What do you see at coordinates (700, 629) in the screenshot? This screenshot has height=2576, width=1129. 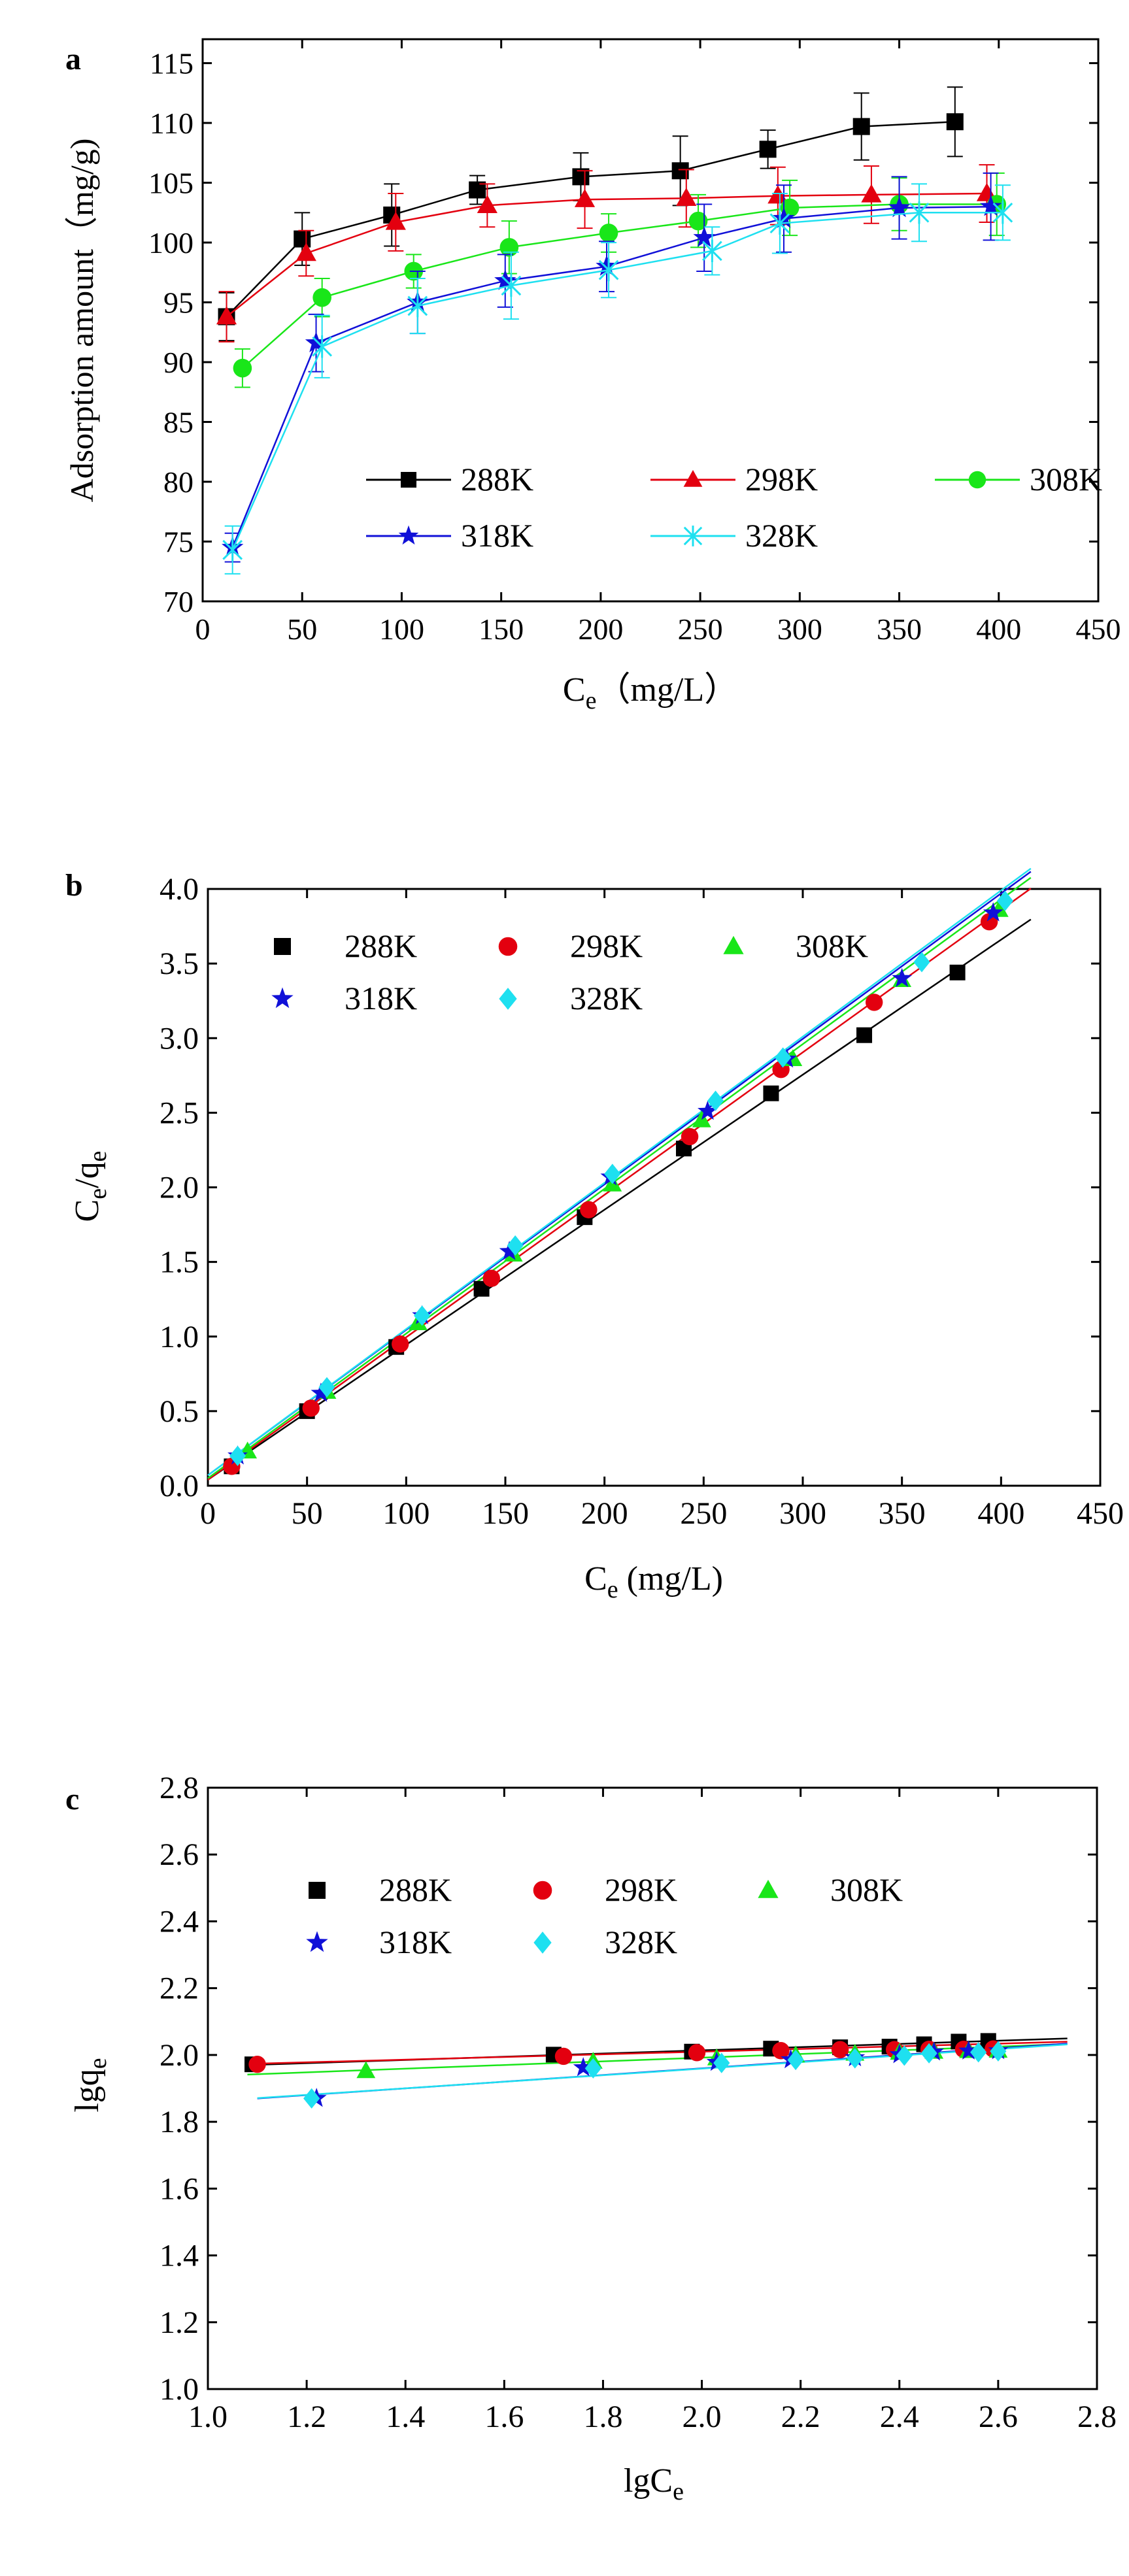 I see `panel-a-xtick-label: 250` at bounding box center [700, 629].